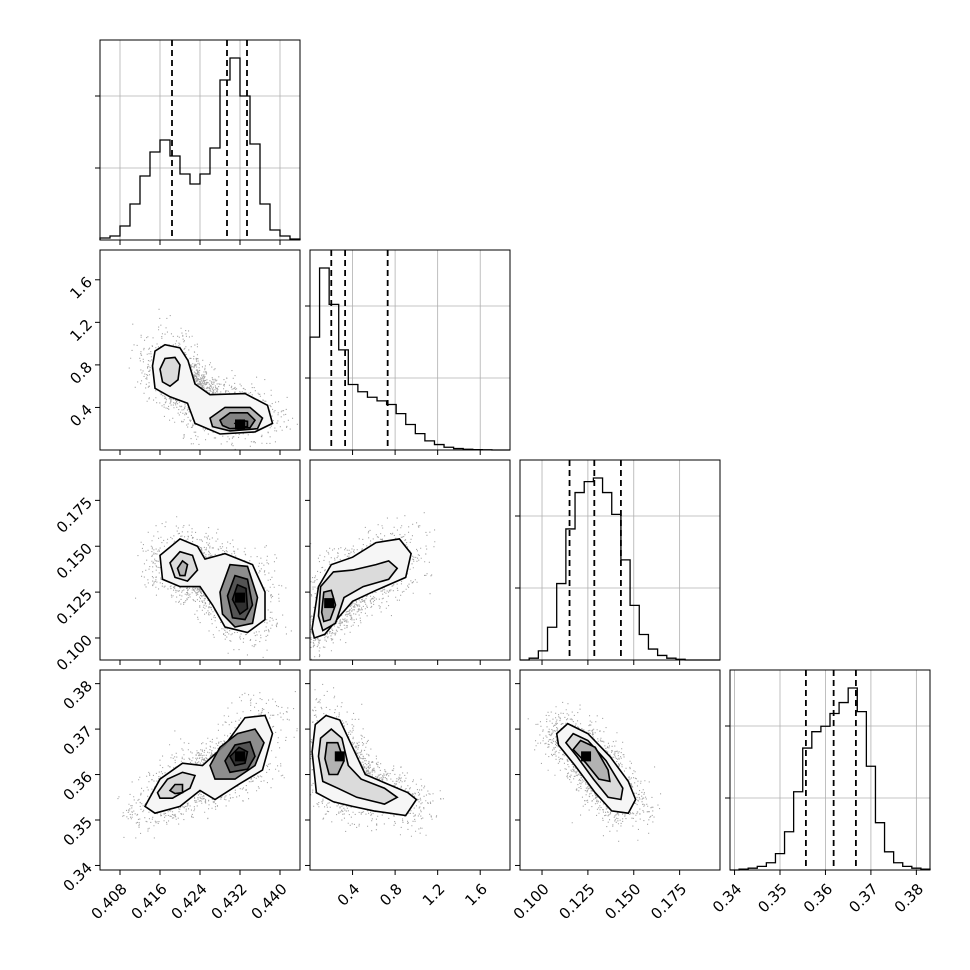 Image resolution: width=970 pixels, height=970 pixels. Describe the element at coordinates (476, 895) in the screenshot. I see `x-tick-label: 1.6` at that location.